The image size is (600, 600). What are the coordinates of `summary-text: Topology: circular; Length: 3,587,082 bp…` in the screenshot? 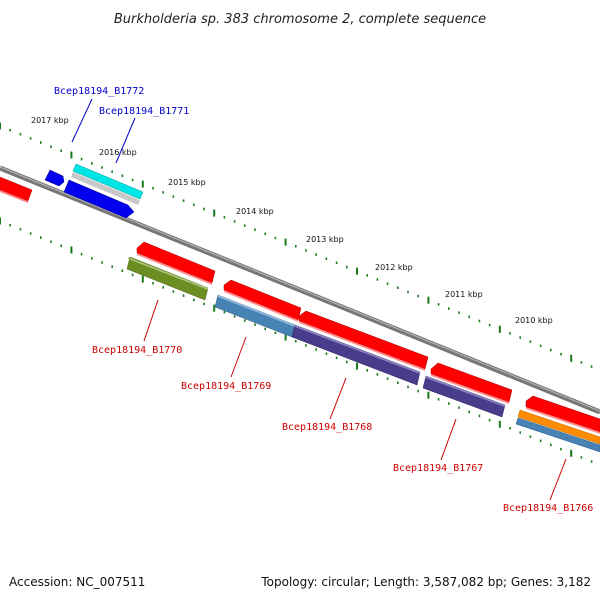 It's located at (425, 582).